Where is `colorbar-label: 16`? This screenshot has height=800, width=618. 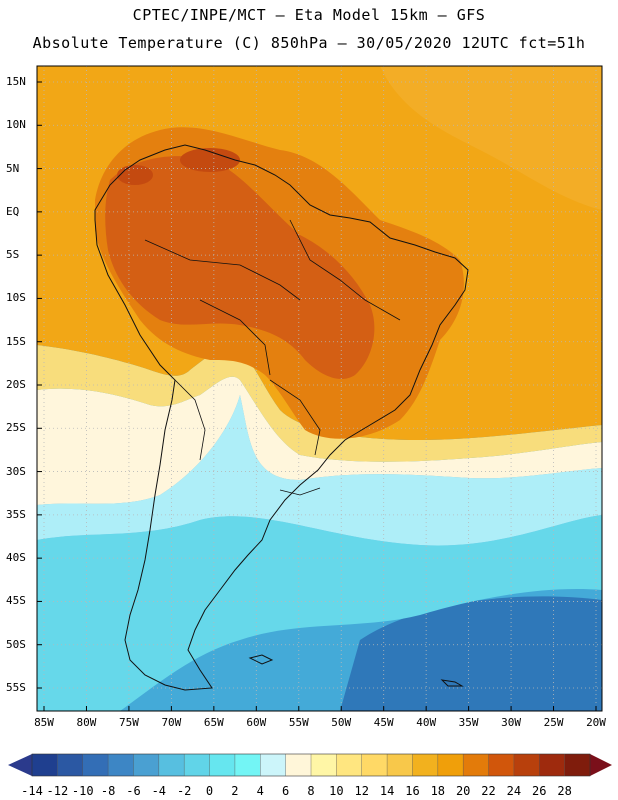 colorbar-label: 16 is located at coordinates (412, 791).